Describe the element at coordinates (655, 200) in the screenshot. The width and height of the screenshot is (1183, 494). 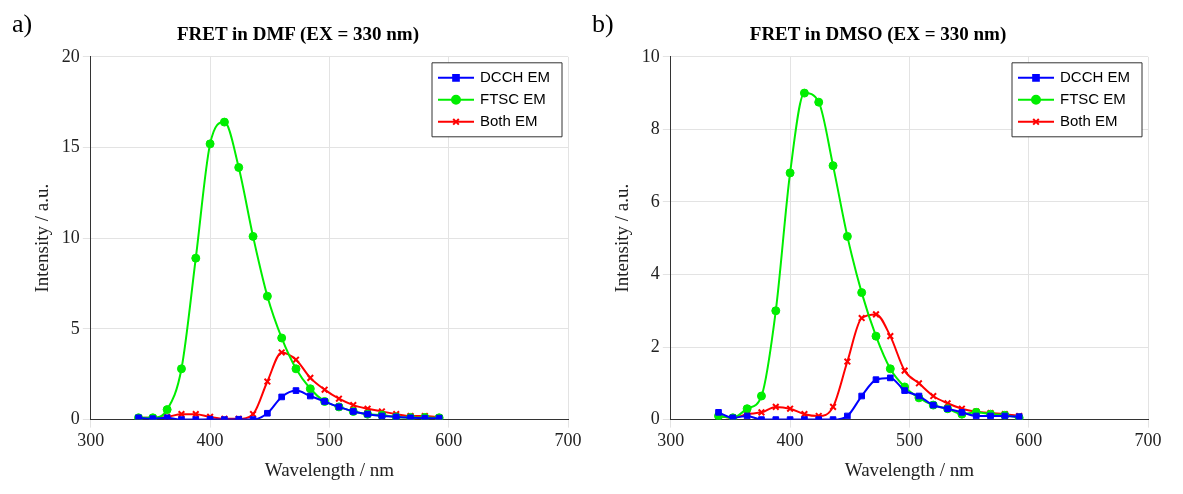
I see `y-tick-label: 6` at that location.